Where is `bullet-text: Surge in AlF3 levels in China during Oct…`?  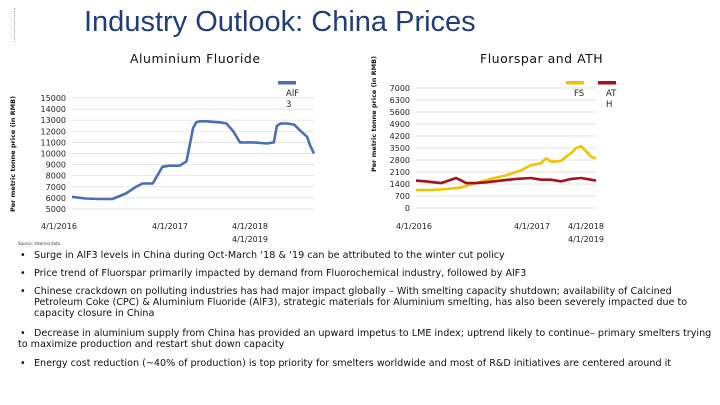
bullet-text: Surge in AlF3 levels in China during Oct… is located at coordinates (269, 255).